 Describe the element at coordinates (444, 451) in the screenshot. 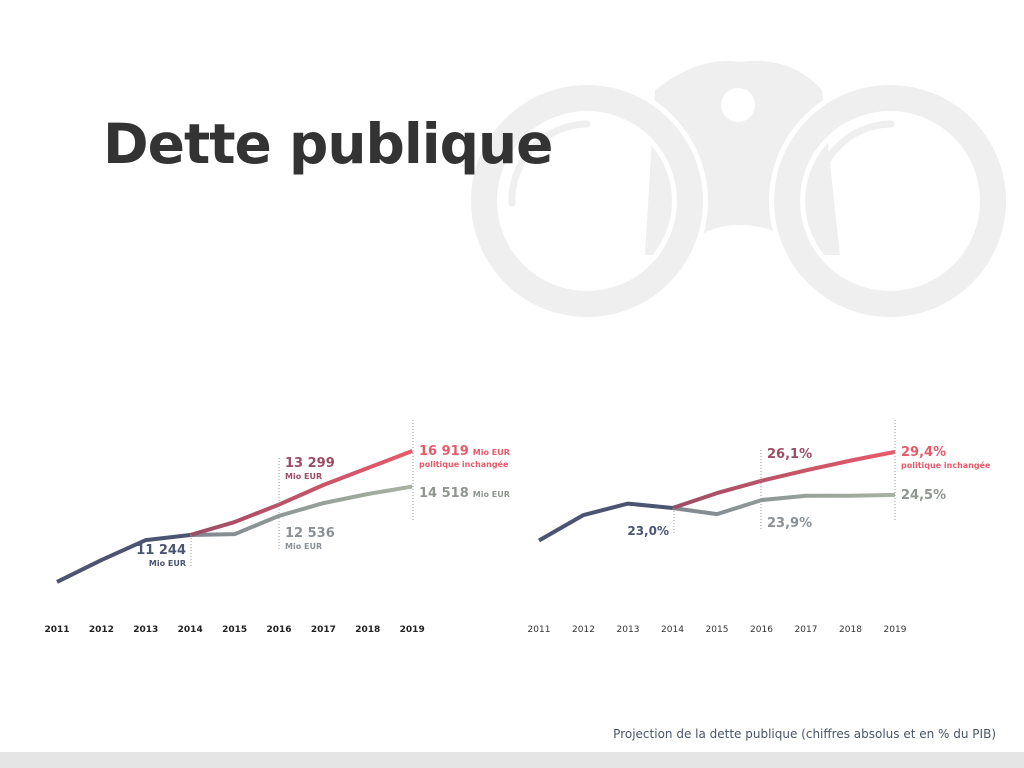

I see `label-2019-high-value: 16 919` at that location.